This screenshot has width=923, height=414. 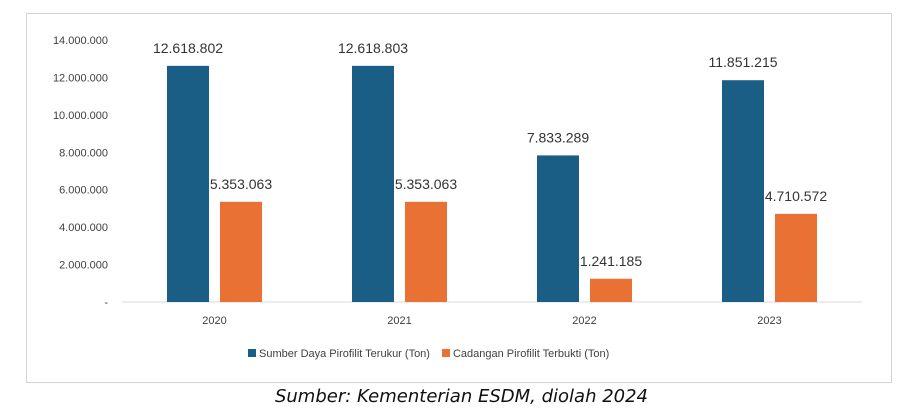 What do you see at coordinates (558, 137) in the screenshot?
I see `data-label: 7.833.289` at bounding box center [558, 137].